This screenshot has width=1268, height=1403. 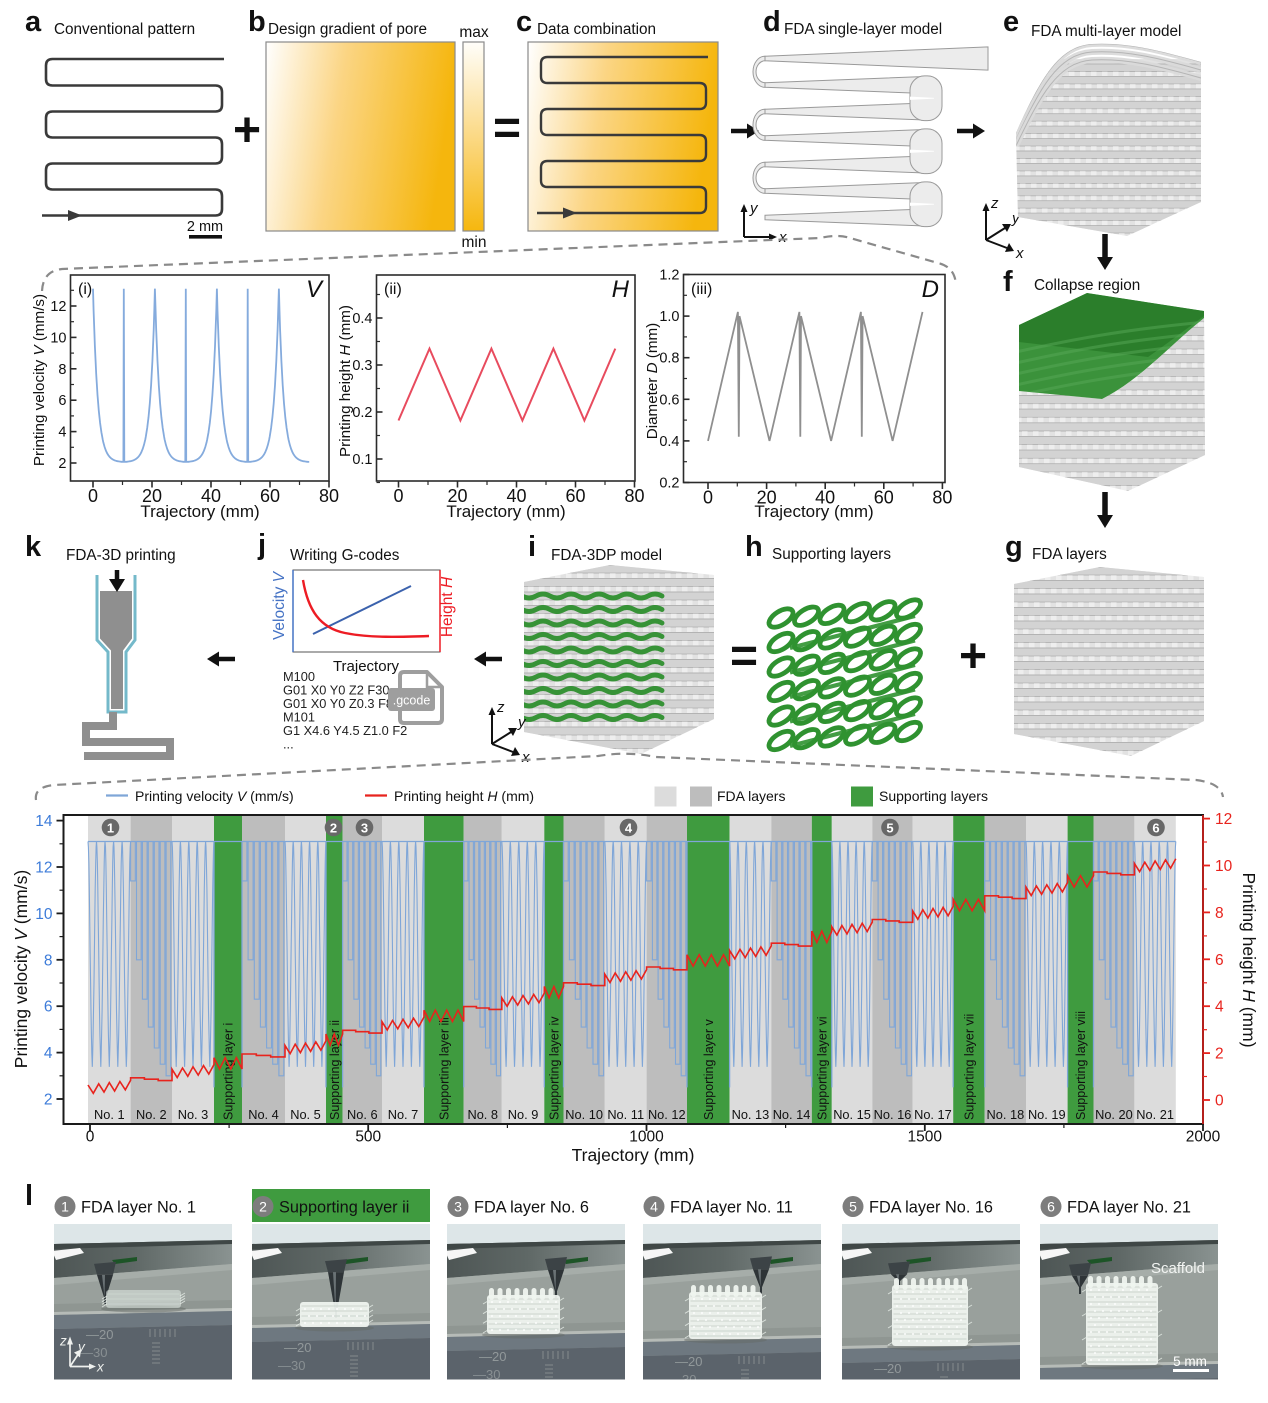 I want to click on svg-text: 1.0, so click(x=669, y=317).